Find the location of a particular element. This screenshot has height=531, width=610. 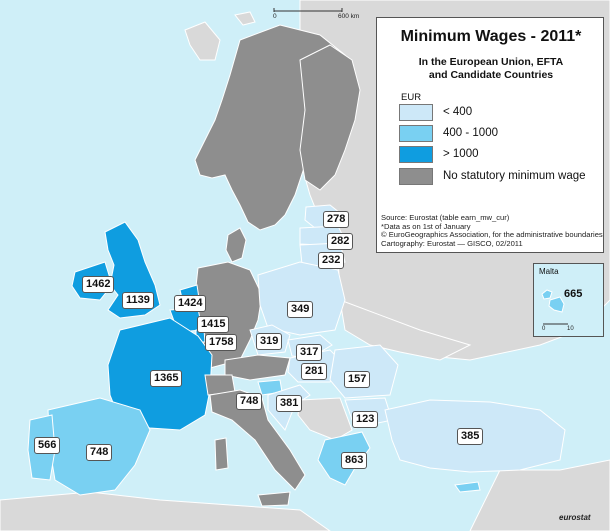

value-label-france: 1365 is located at coordinates (166, 378).